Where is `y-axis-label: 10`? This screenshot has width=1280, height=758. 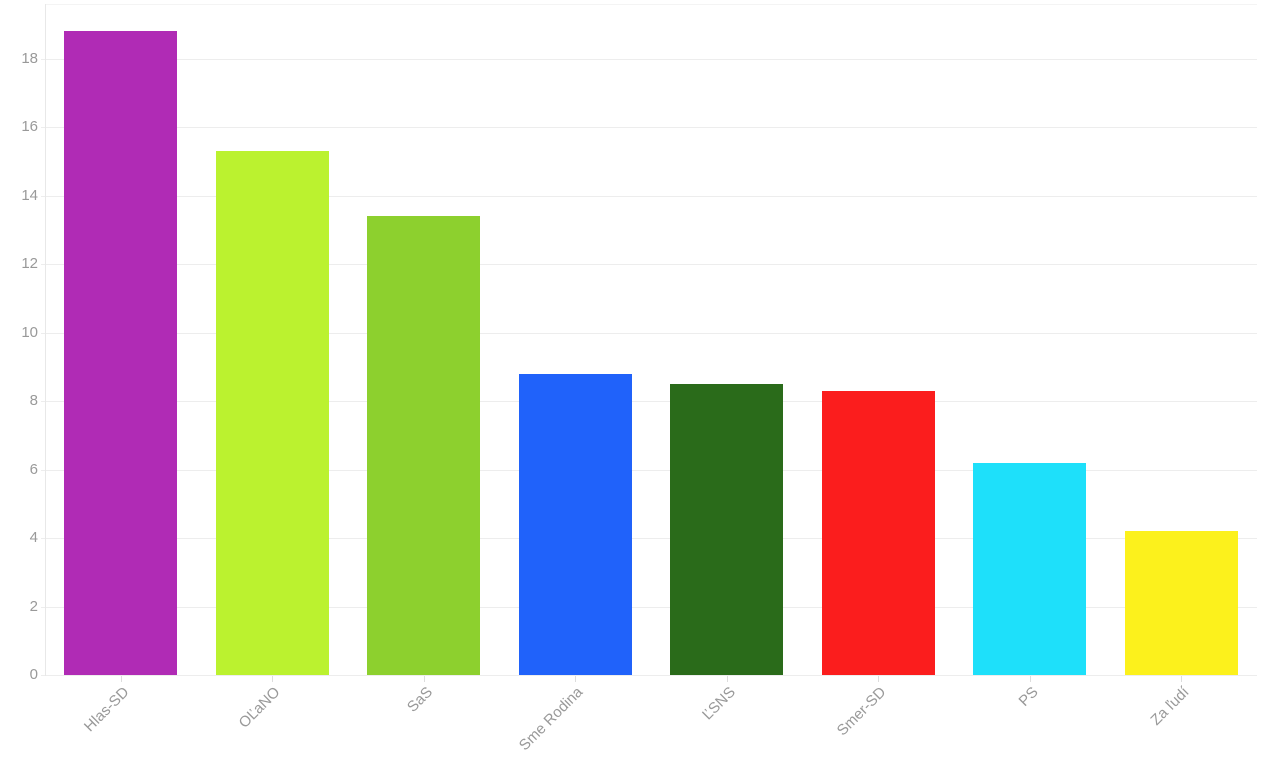
y-axis-label: 10 is located at coordinates (29, 332).